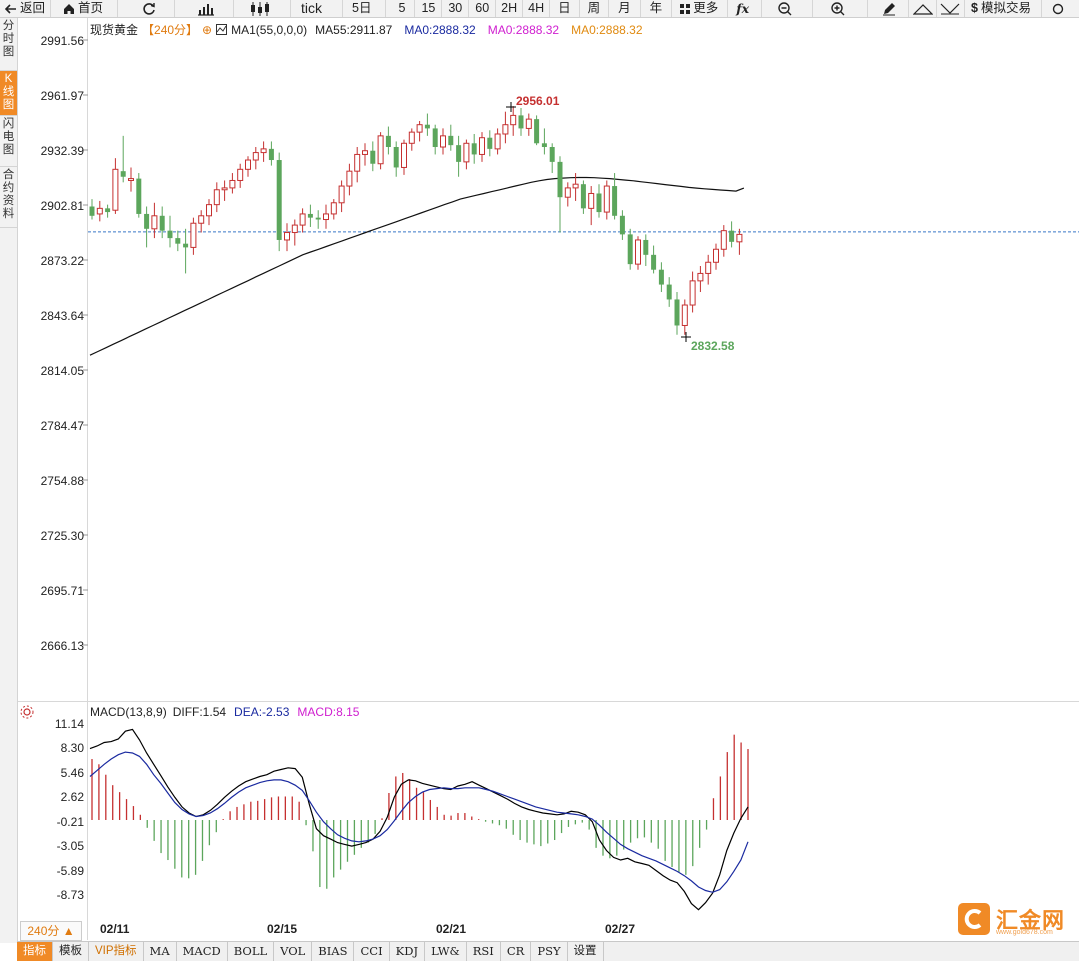  I want to click on tab-indicator: 指标, so click(35, 951).